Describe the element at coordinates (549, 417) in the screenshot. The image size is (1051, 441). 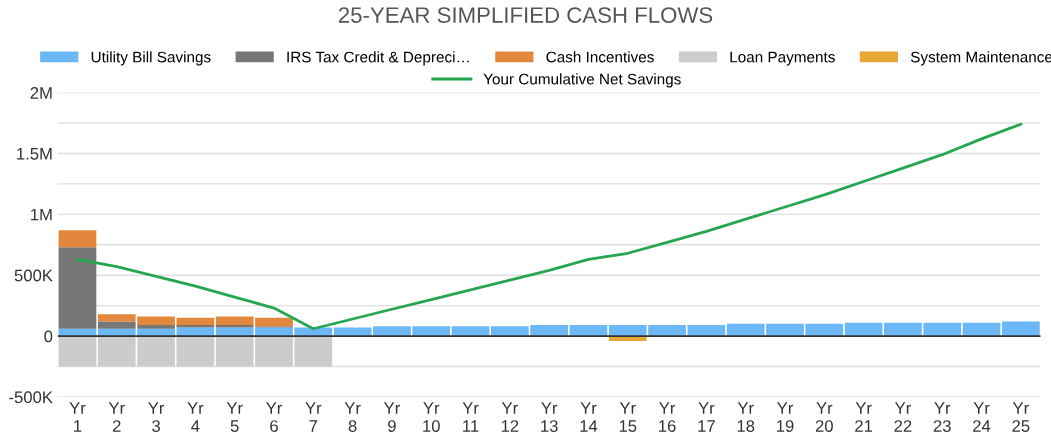
I see `x-tick-label: Yr 13` at that location.